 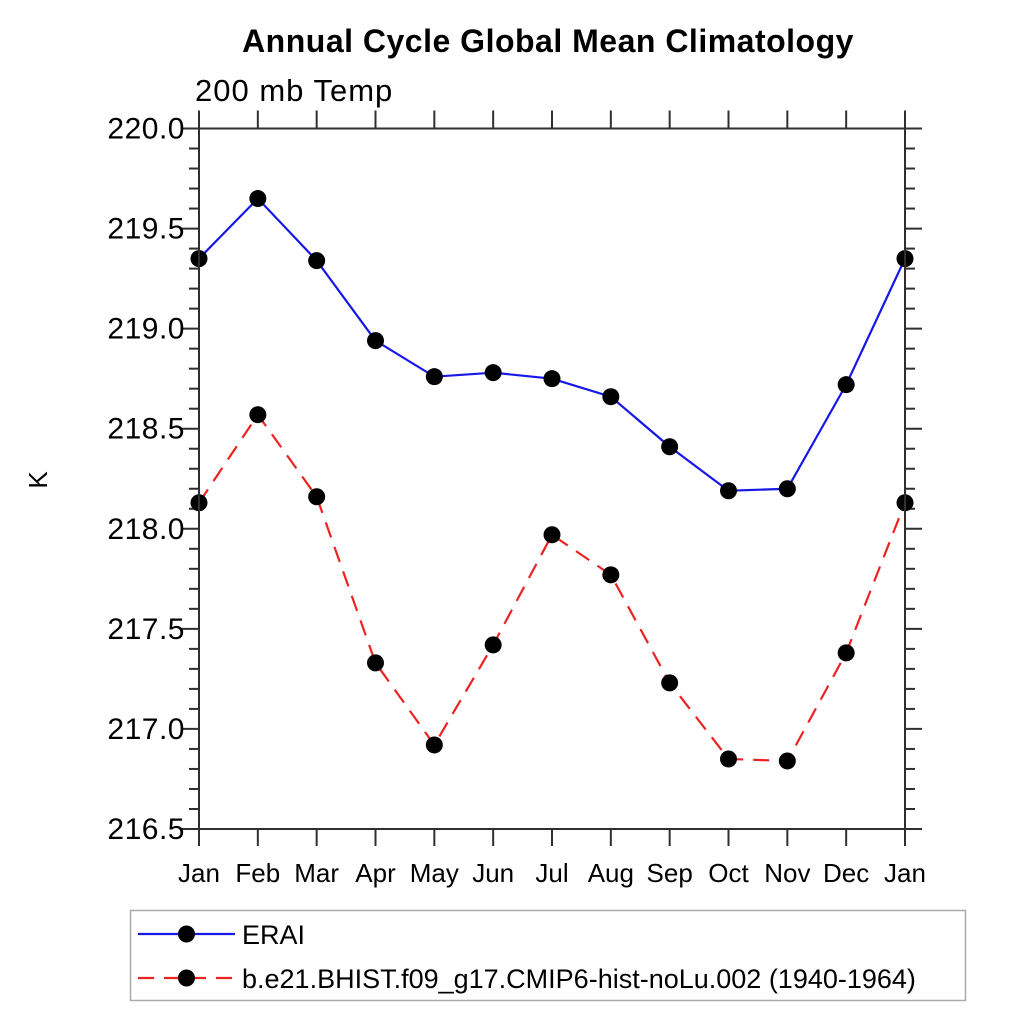 I want to click on y-axis-title: K, so click(x=38, y=480).